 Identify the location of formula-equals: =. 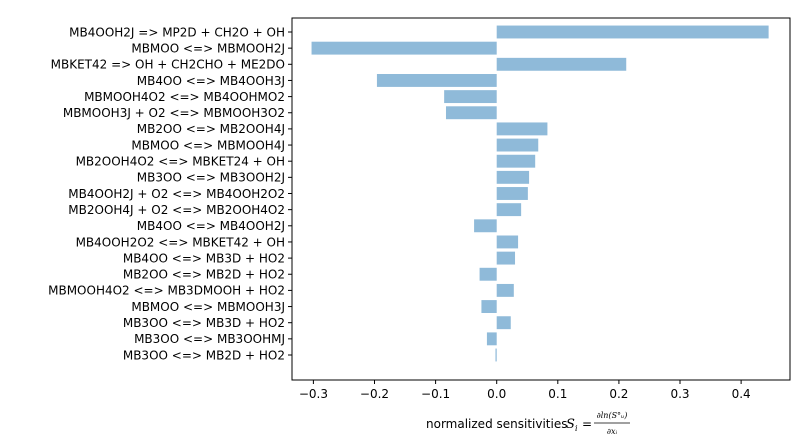
(587, 424).